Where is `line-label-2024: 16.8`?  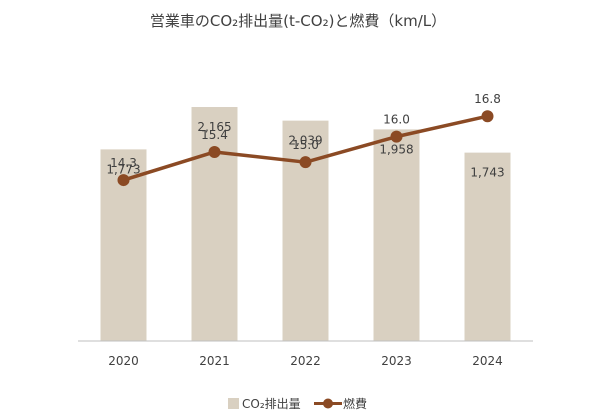
line-label-2024: 16.8 is located at coordinates (487, 99).